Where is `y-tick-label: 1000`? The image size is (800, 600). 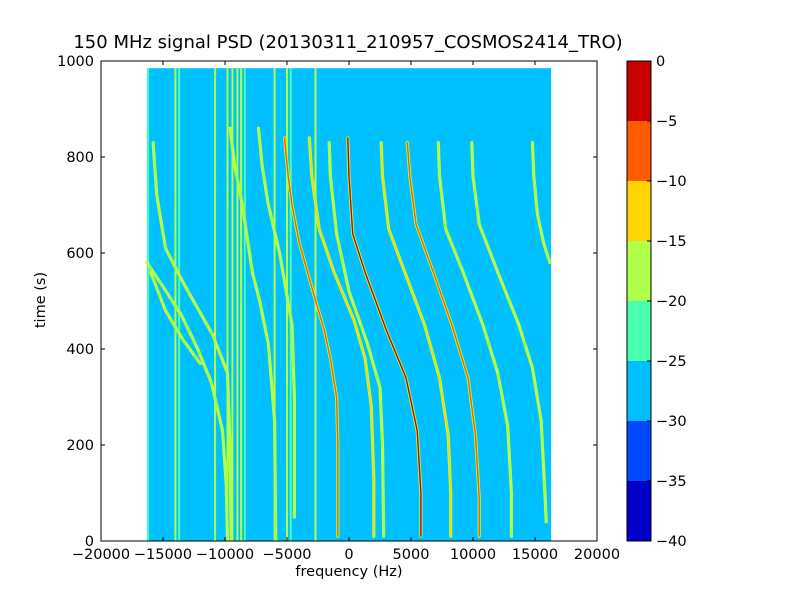 y-tick-label: 1000 is located at coordinates (75, 62).